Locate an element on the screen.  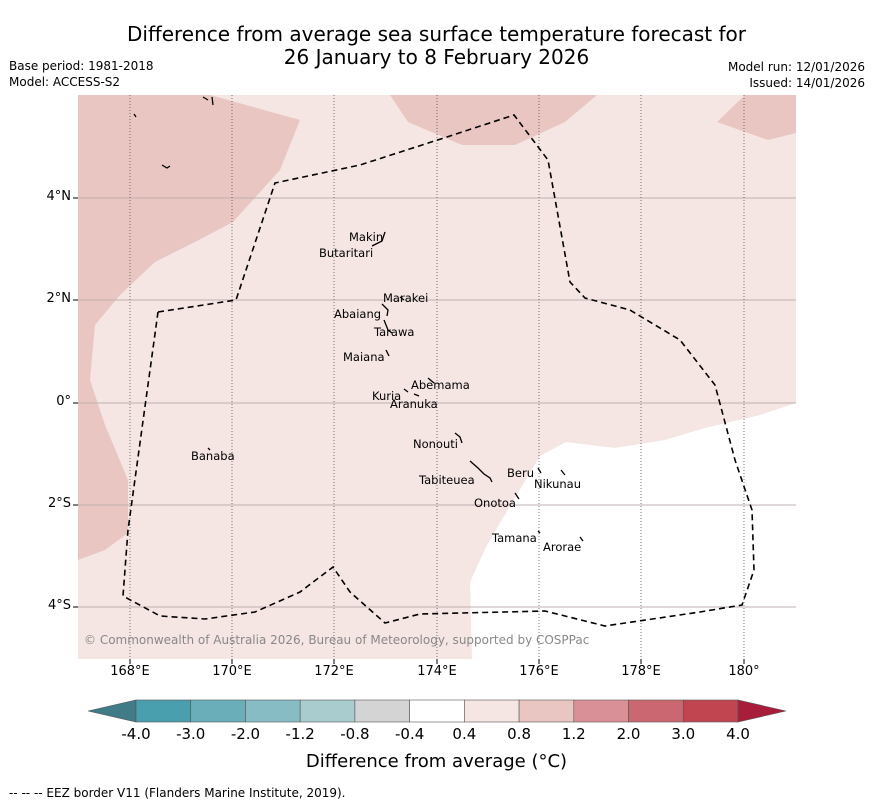
y-tick-label: 4°N is located at coordinates (59, 196).